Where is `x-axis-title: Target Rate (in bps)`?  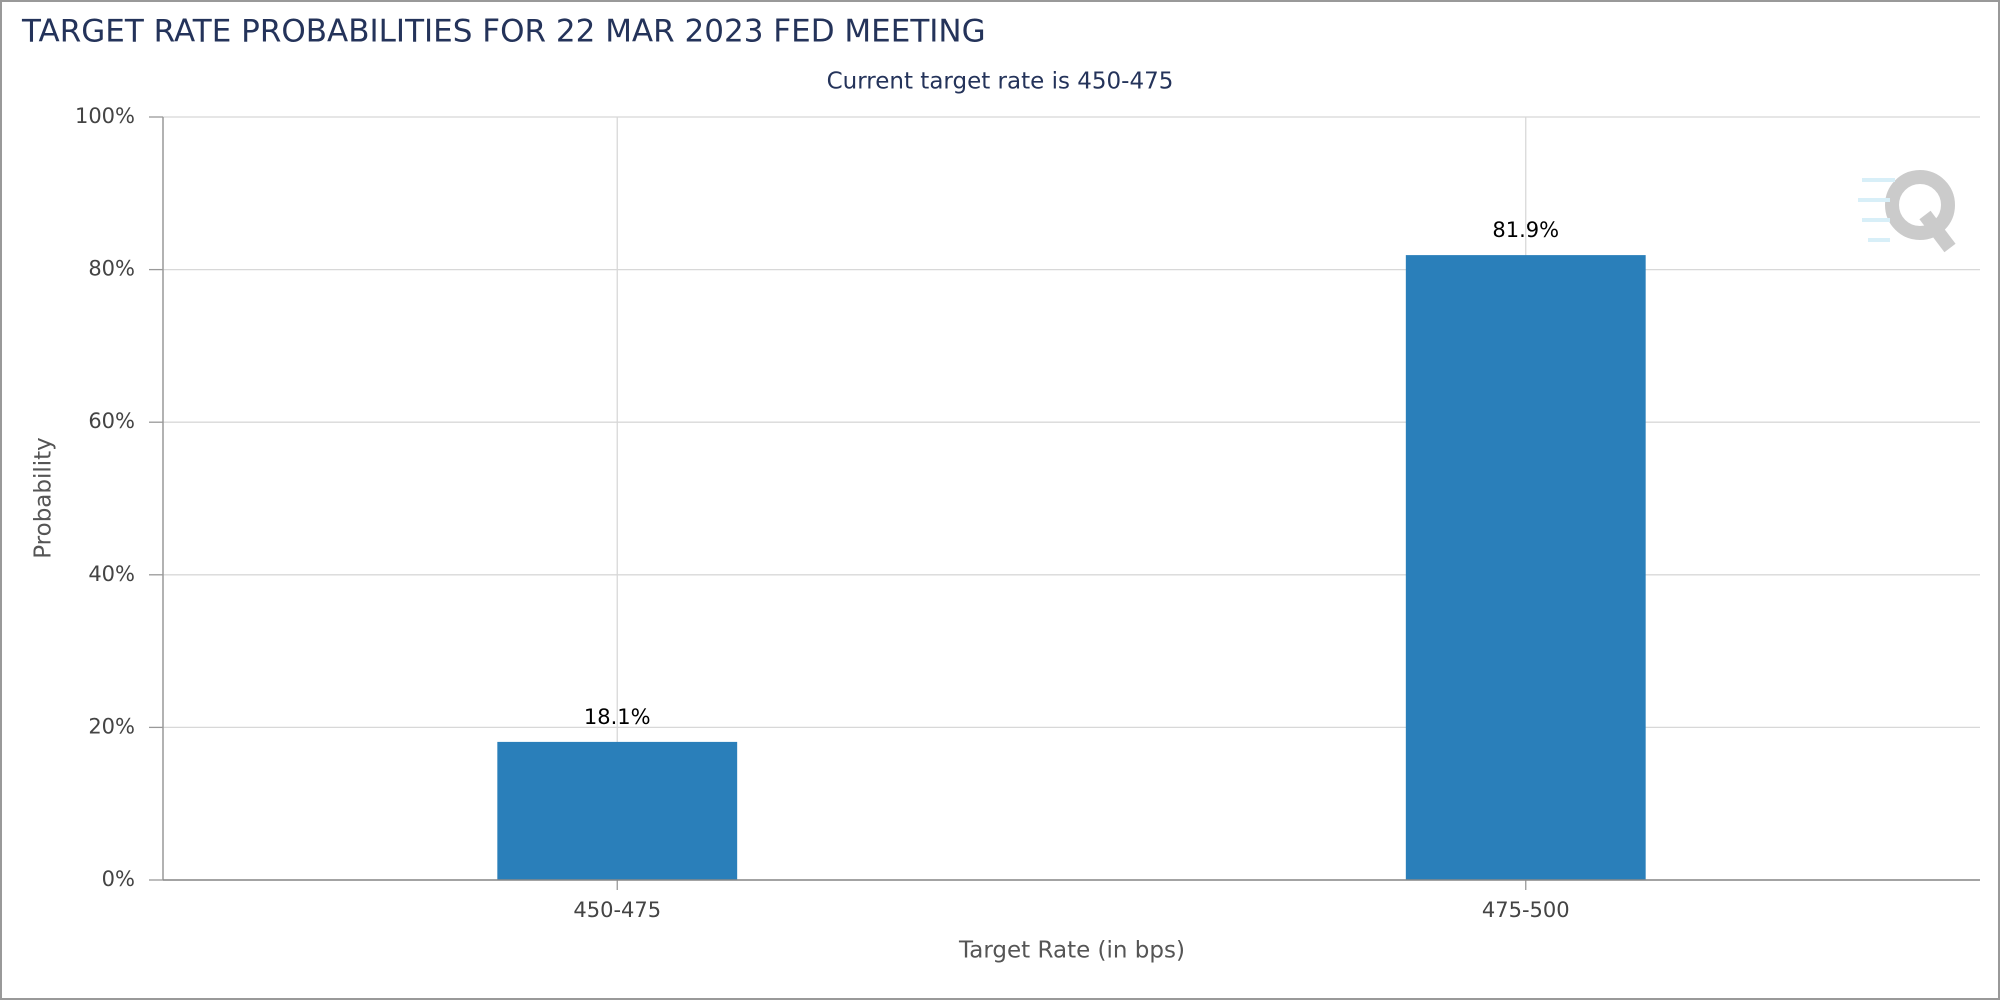 x-axis-title: Target Rate (in bps) is located at coordinates (1071, 951).